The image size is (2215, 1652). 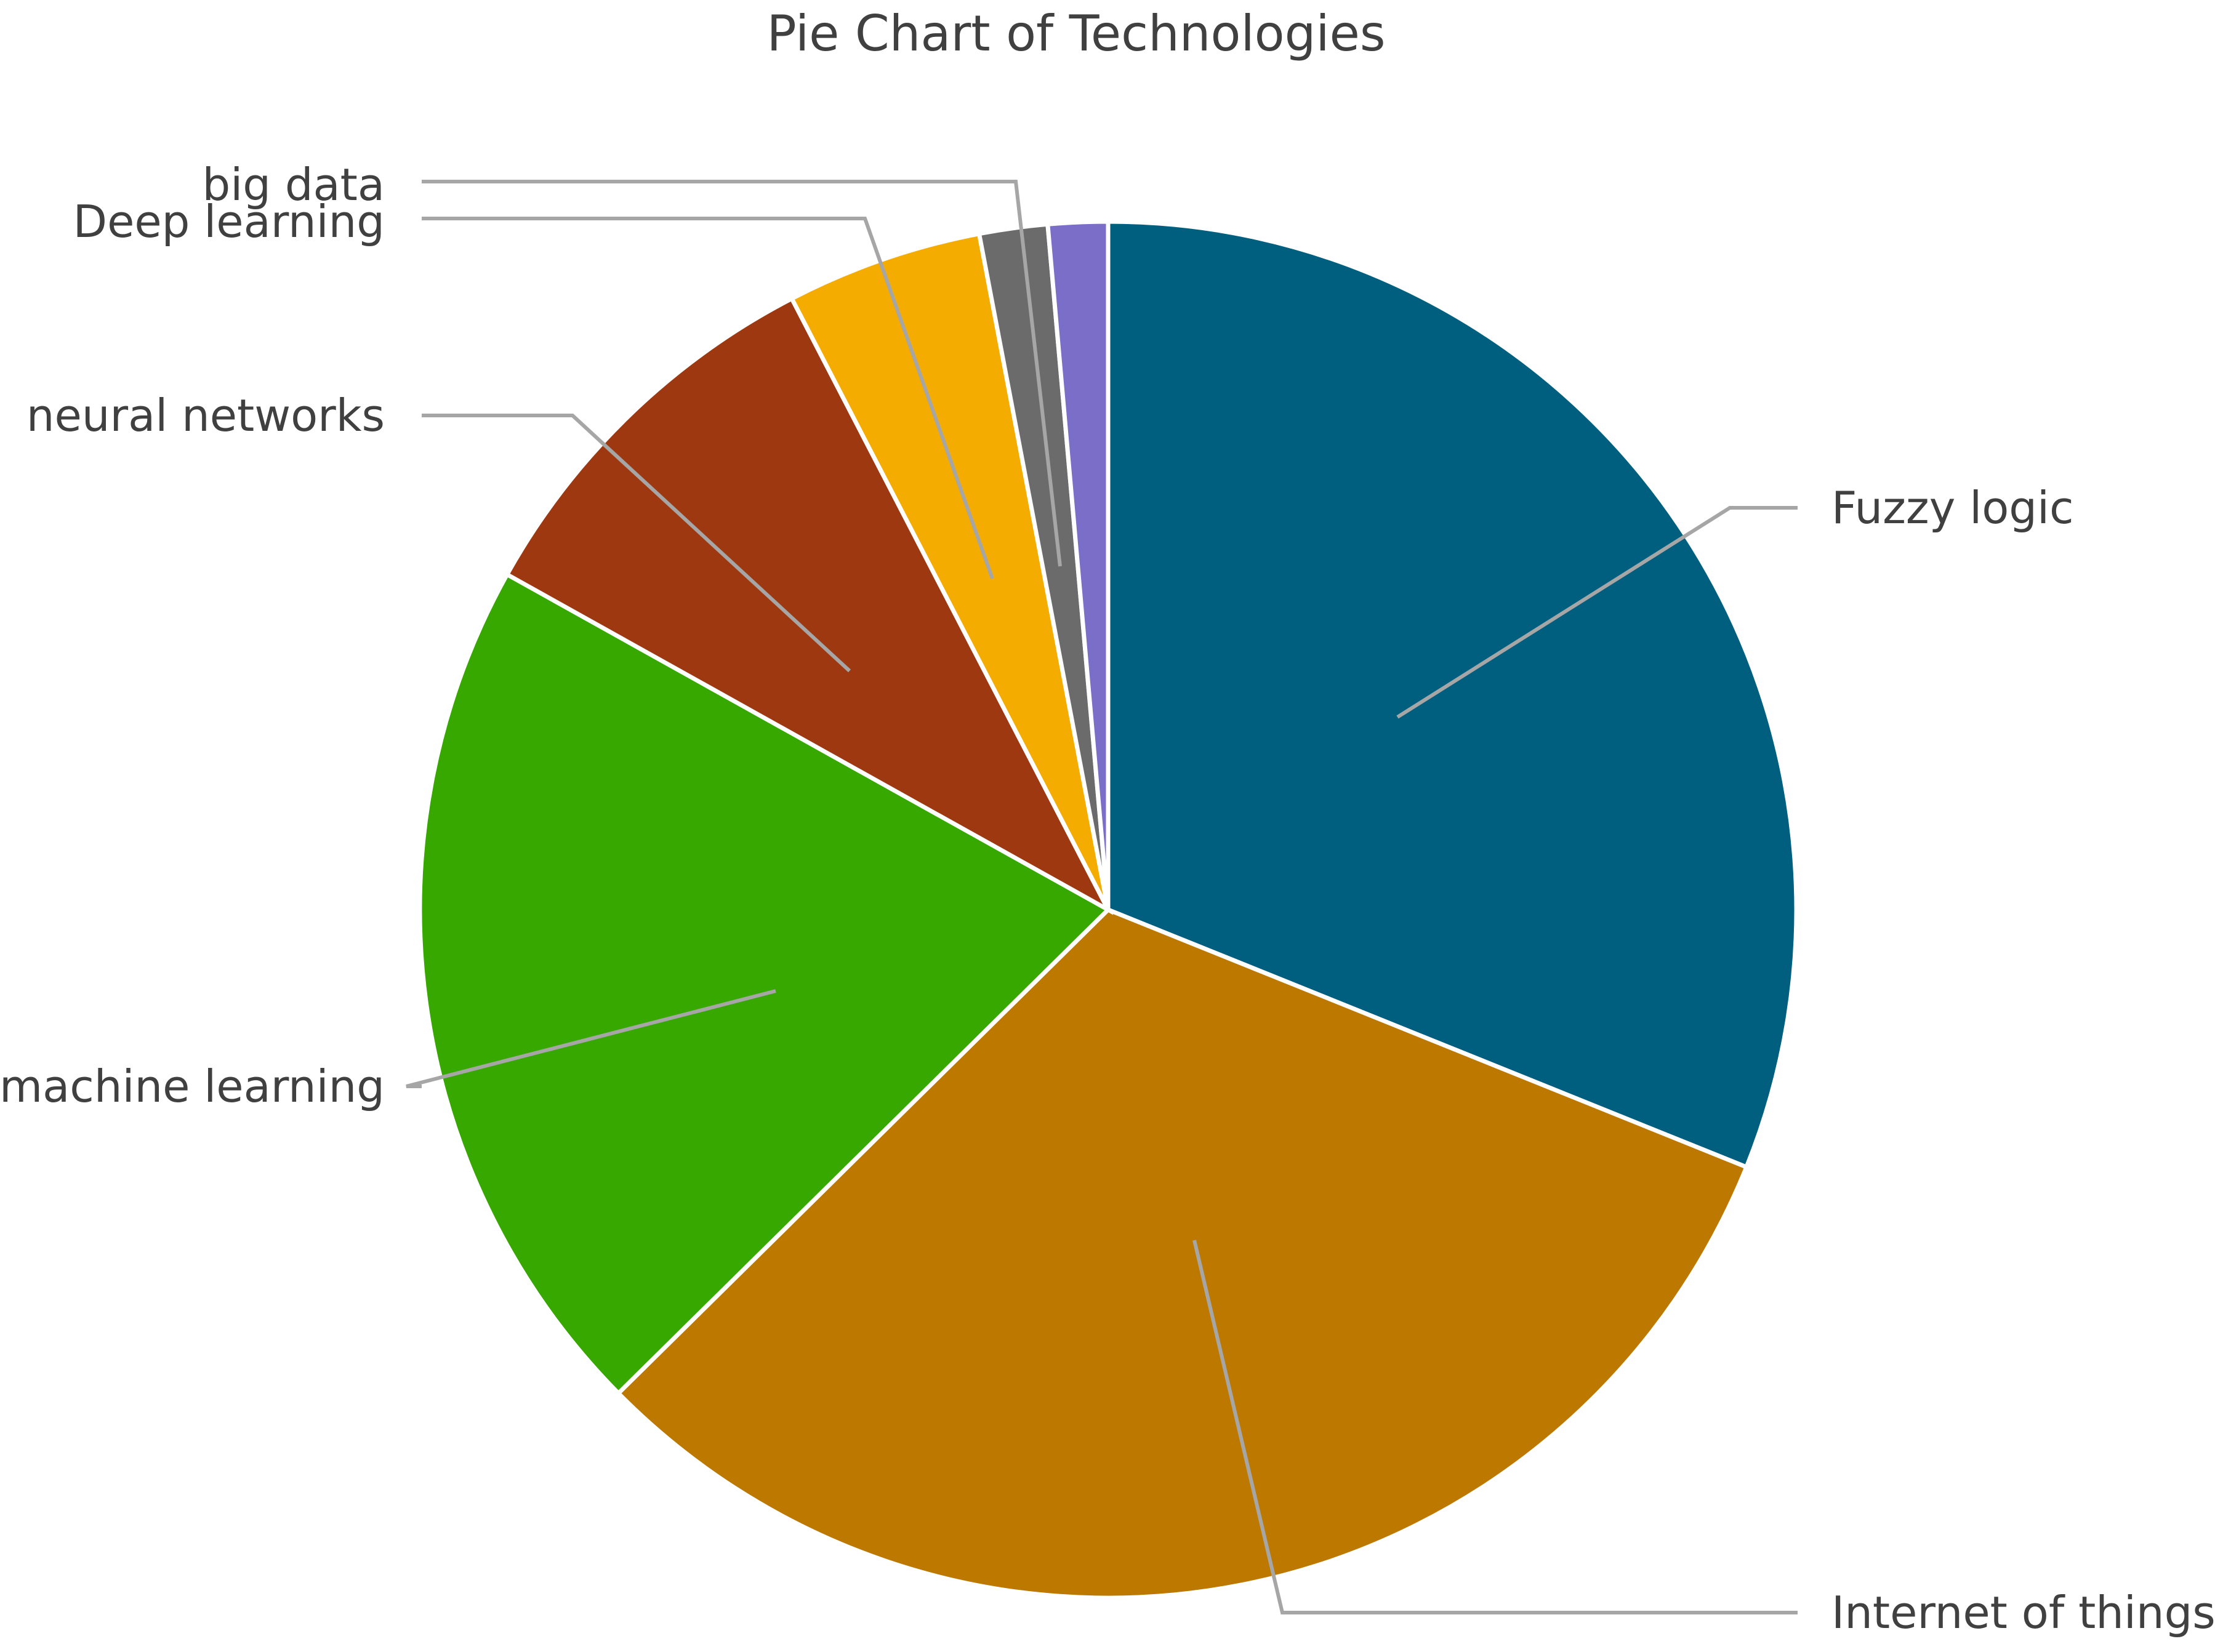 What do you see at coordinates (1078, 564) in the screenshot?
I see `pie-slice-unlabeled` at bounding box center [1078, 564].